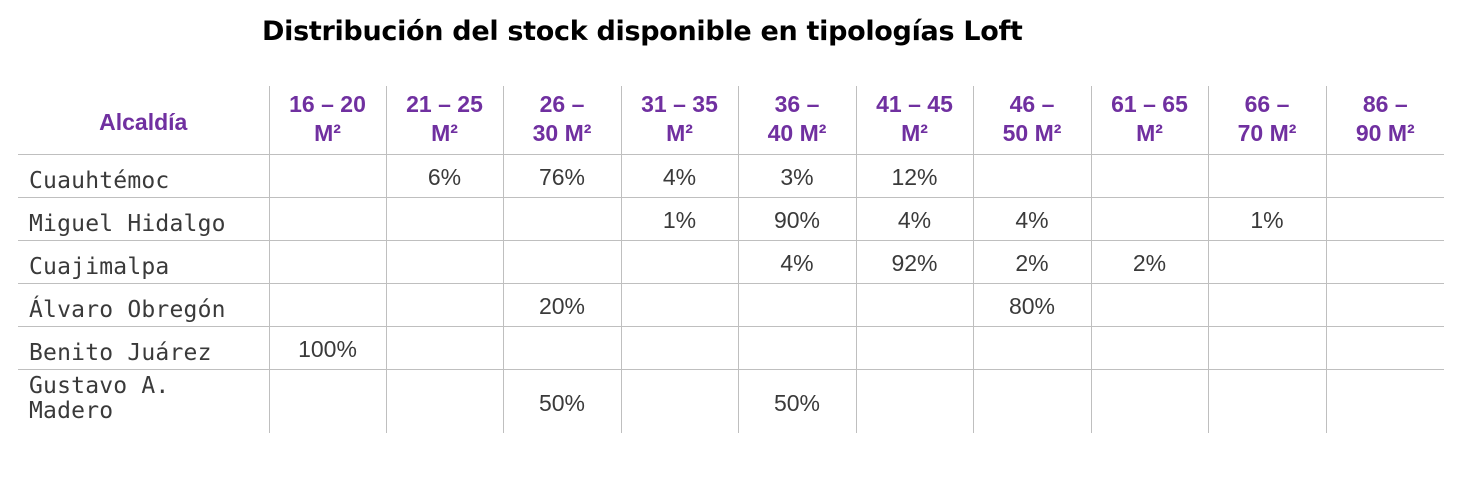  I want to click on column-header: 21 – 25 M², so click(444, 120).